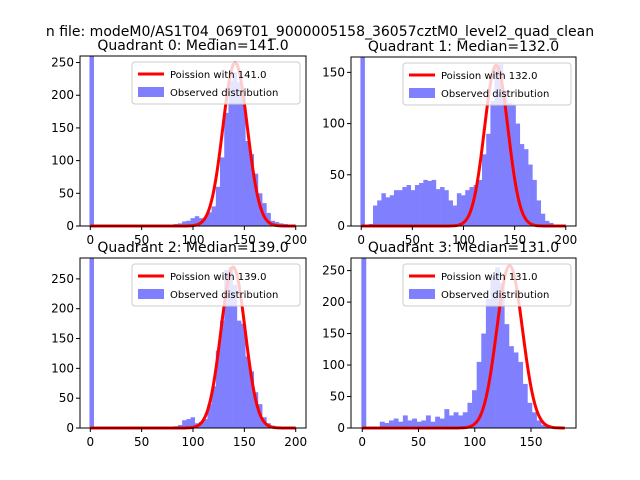 This screenshot has height=480, width=640. What do you see at coordinates (487, 285) in the screenshot?
I see `legend: Poission with 131.0 Observed distribution` at bounding box center [487, 285].